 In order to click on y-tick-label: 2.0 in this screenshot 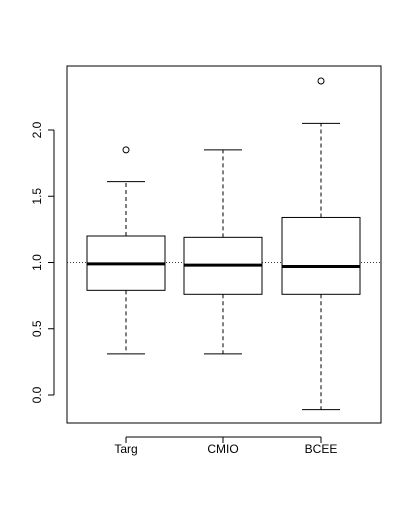, I will do `click(37, 129)`.